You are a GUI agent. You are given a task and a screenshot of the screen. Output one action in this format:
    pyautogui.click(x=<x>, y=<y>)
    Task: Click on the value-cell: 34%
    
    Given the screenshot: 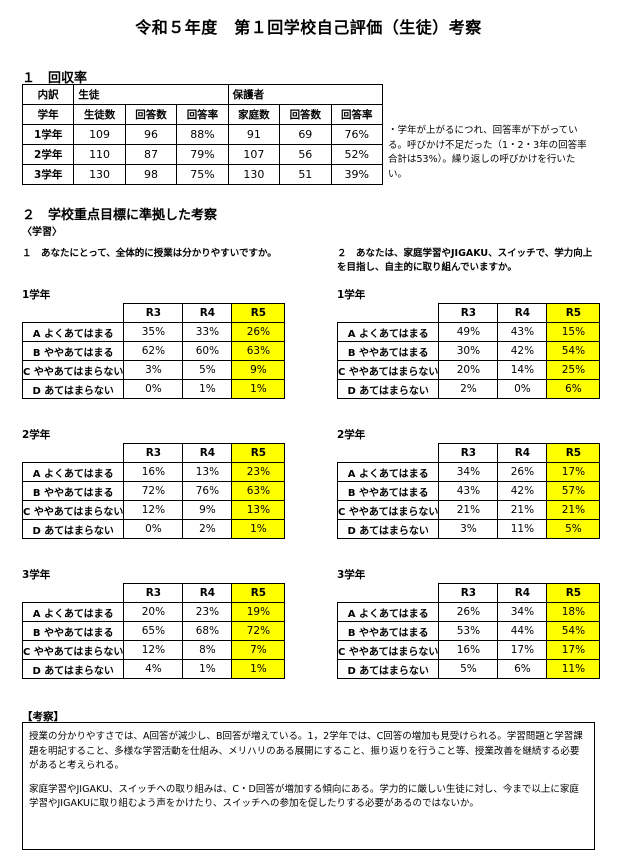 What is the action you would take?
    pyautogui.click(x=522, y=612)
    